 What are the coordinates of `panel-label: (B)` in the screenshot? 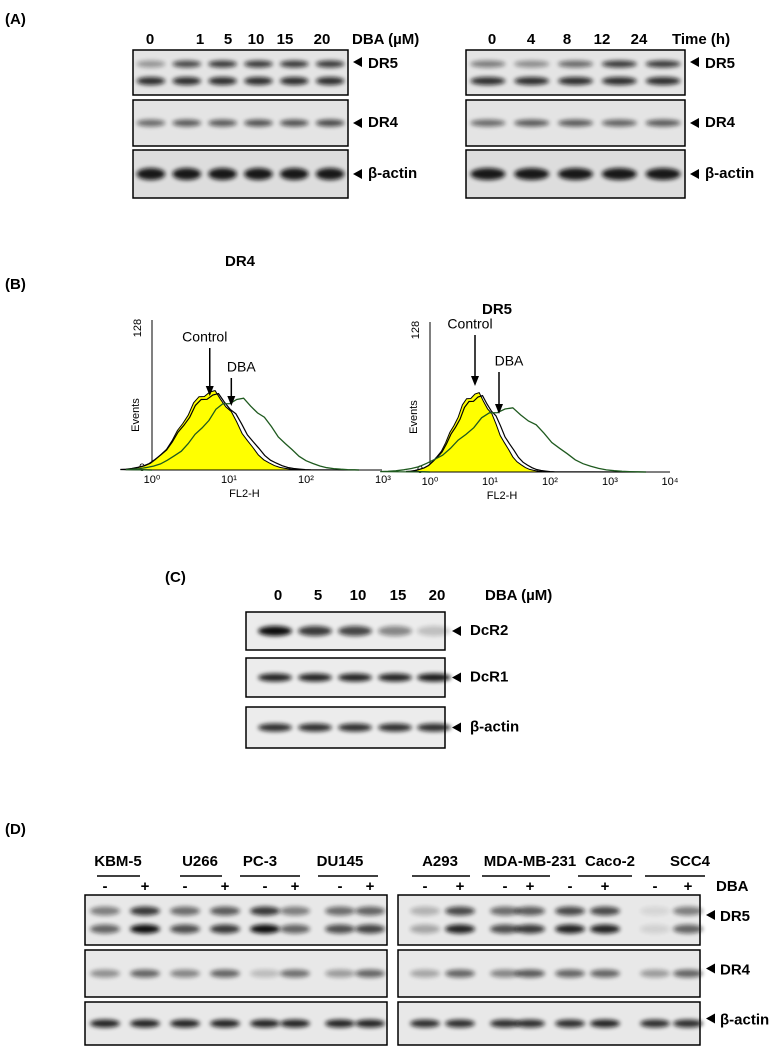 It's located at (15, 284).